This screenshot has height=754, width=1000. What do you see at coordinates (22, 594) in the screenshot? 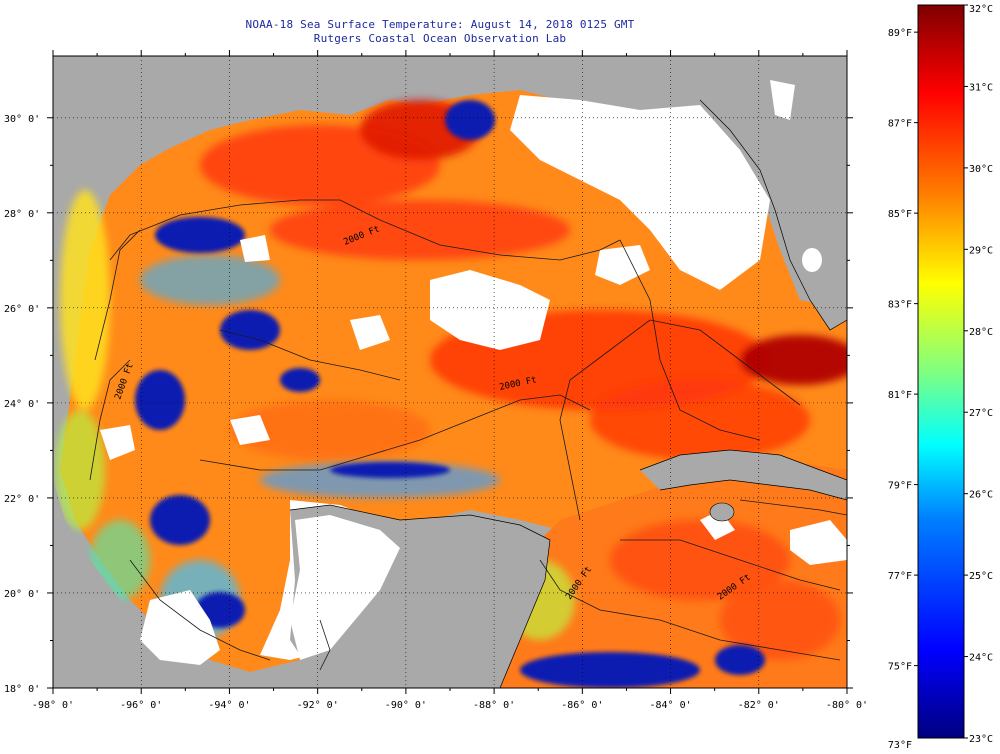
I see `latitude-label: 20° 0'` at bounding box center [22, 594].